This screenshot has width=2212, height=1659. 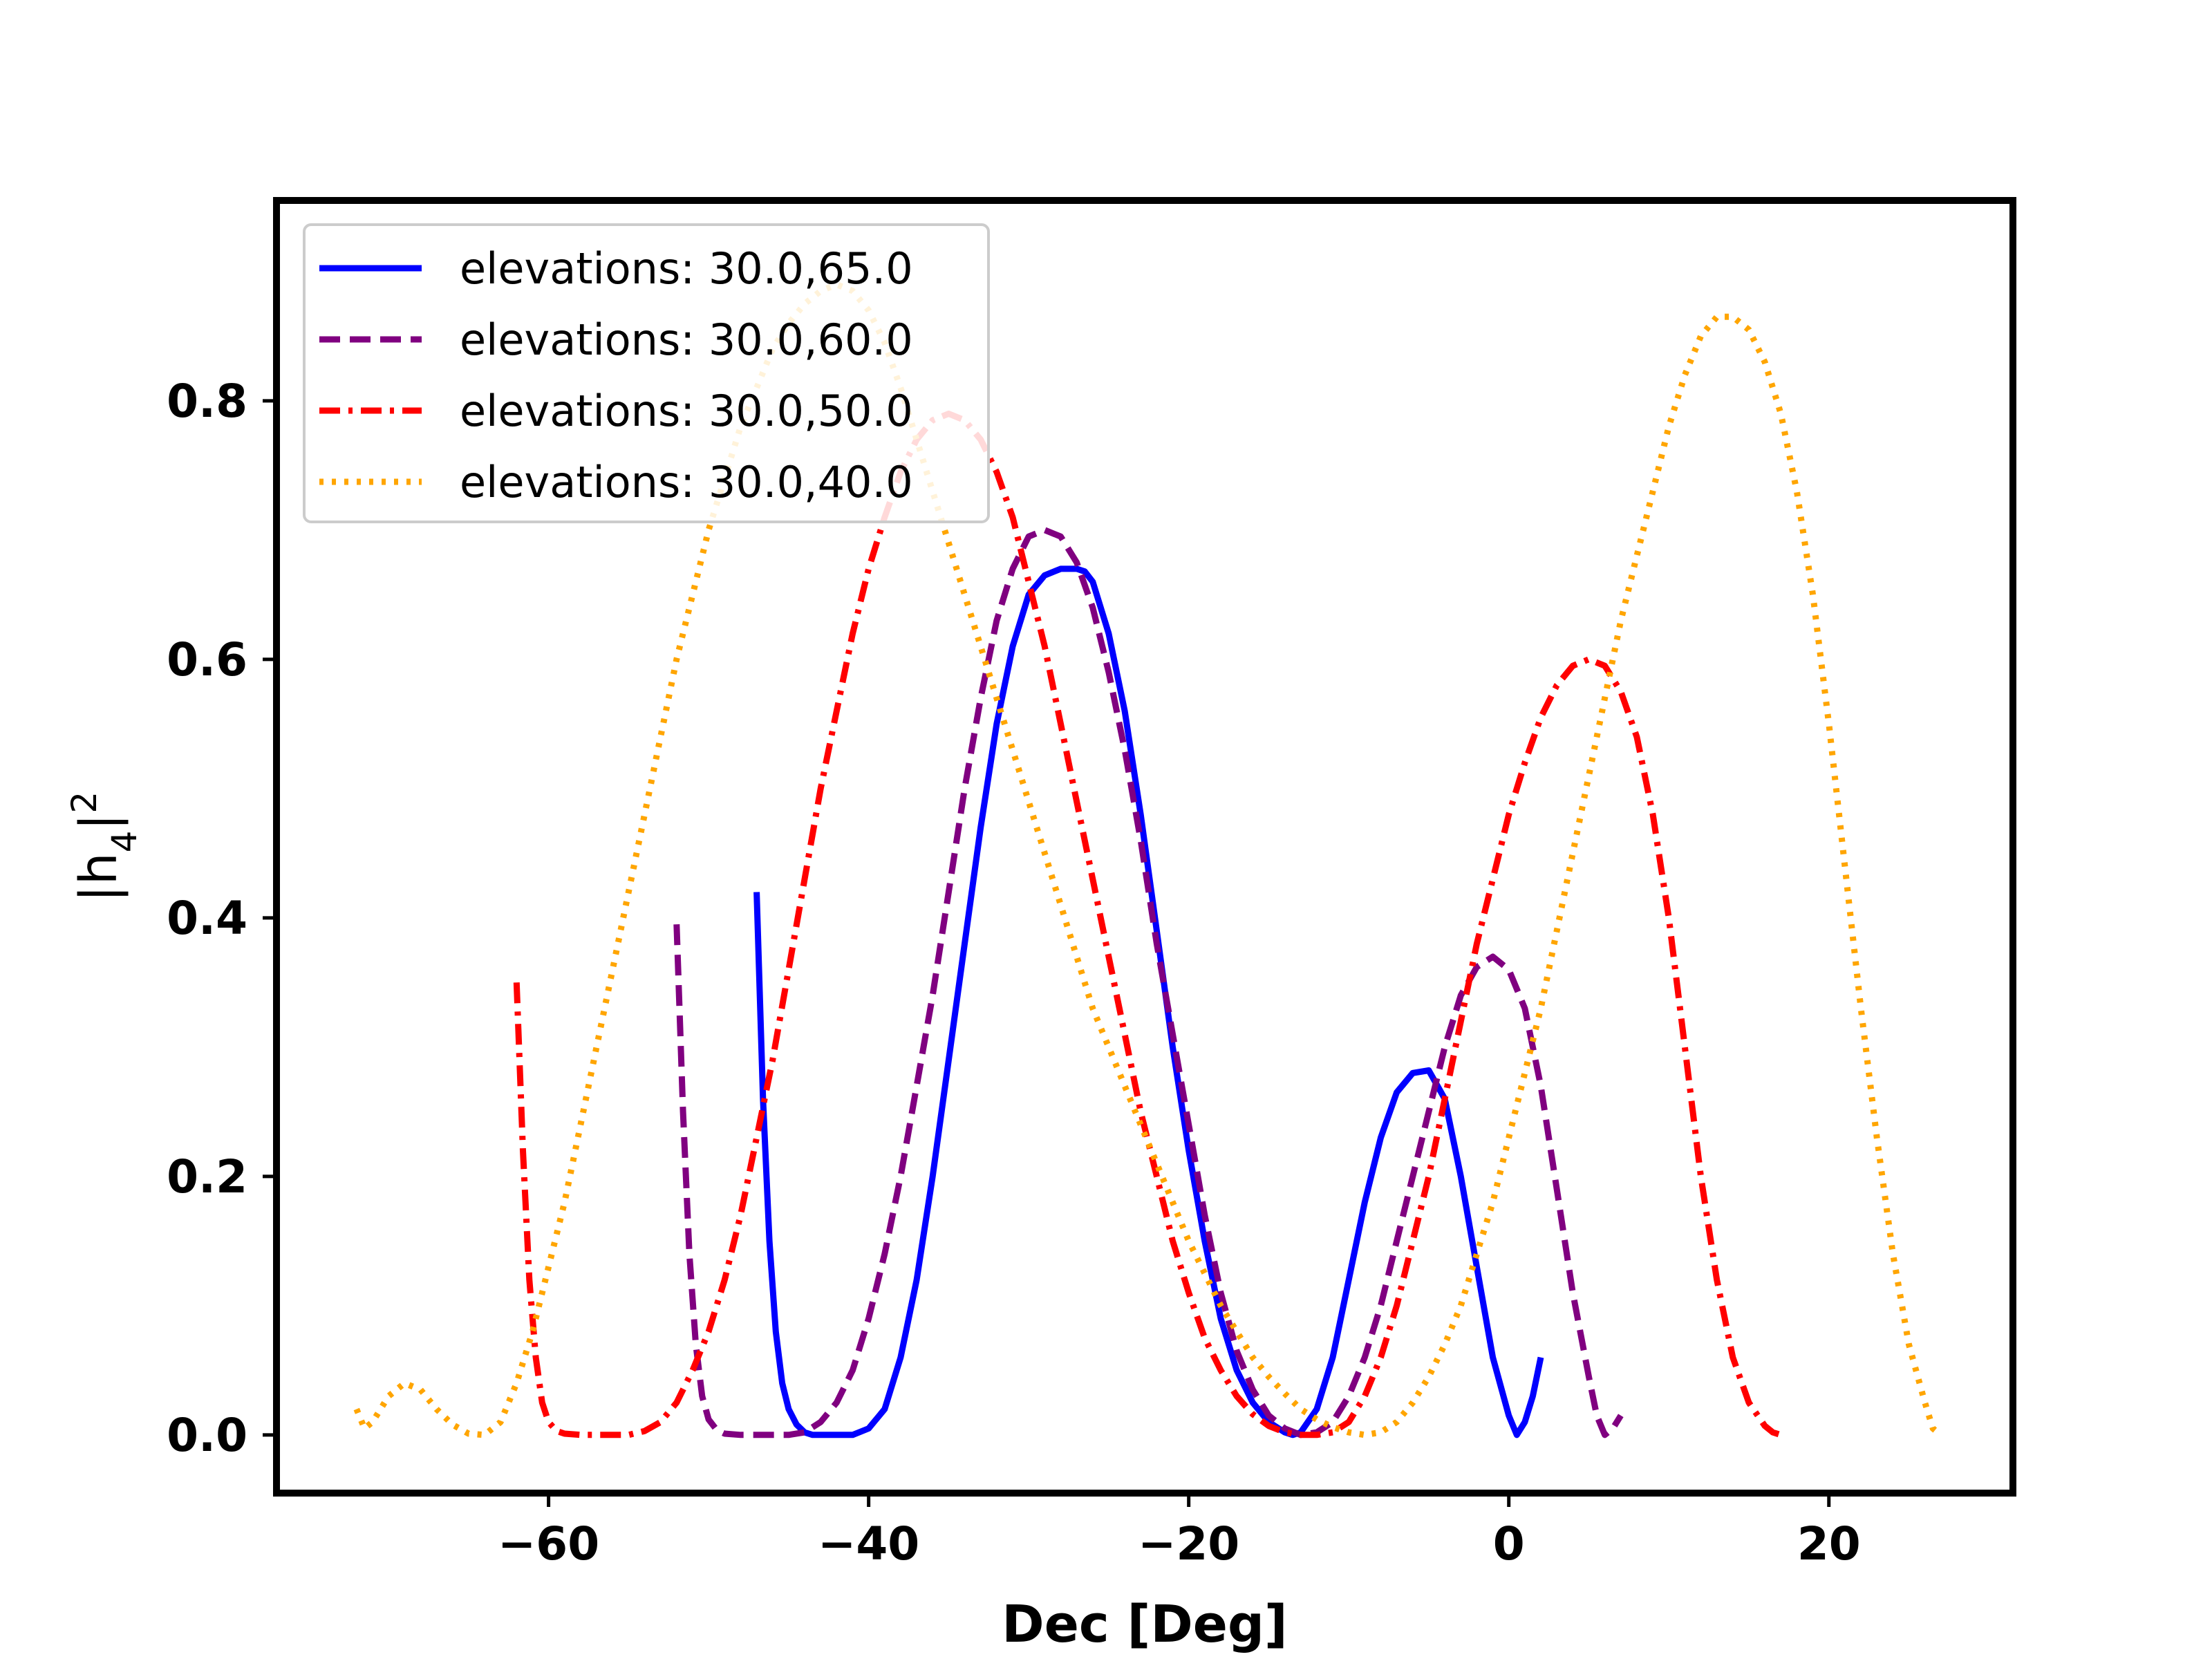 I want to click on x-tick-label: 0, so click(x=1509, y=1544).